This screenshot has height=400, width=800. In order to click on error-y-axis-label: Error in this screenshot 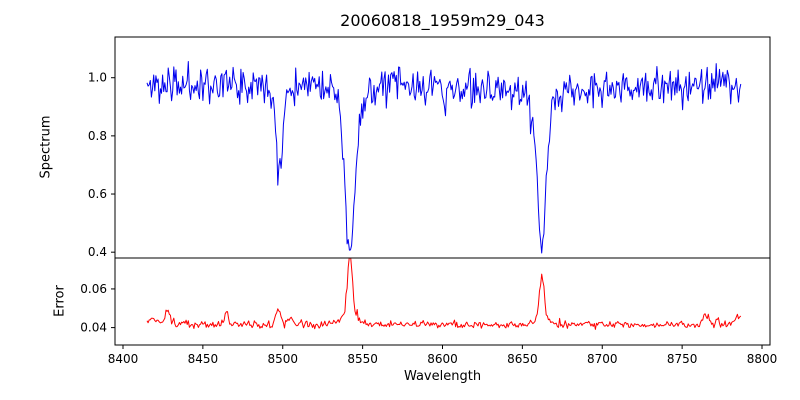, I will do `click(60, 301)`.